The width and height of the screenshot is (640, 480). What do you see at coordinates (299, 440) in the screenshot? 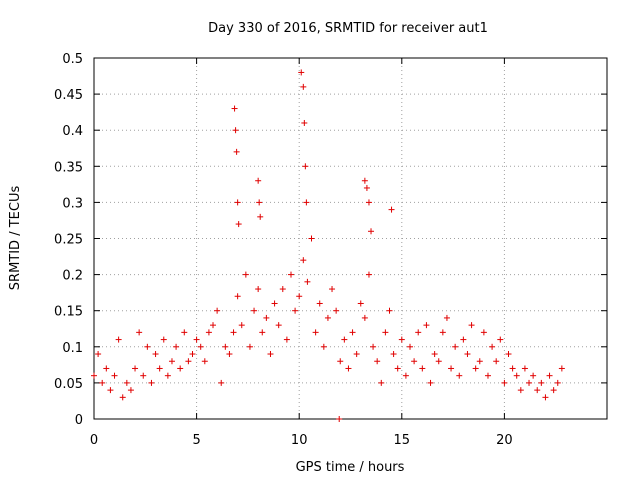
I see `x-tick-label: 10` at bounding box center [299, 440].